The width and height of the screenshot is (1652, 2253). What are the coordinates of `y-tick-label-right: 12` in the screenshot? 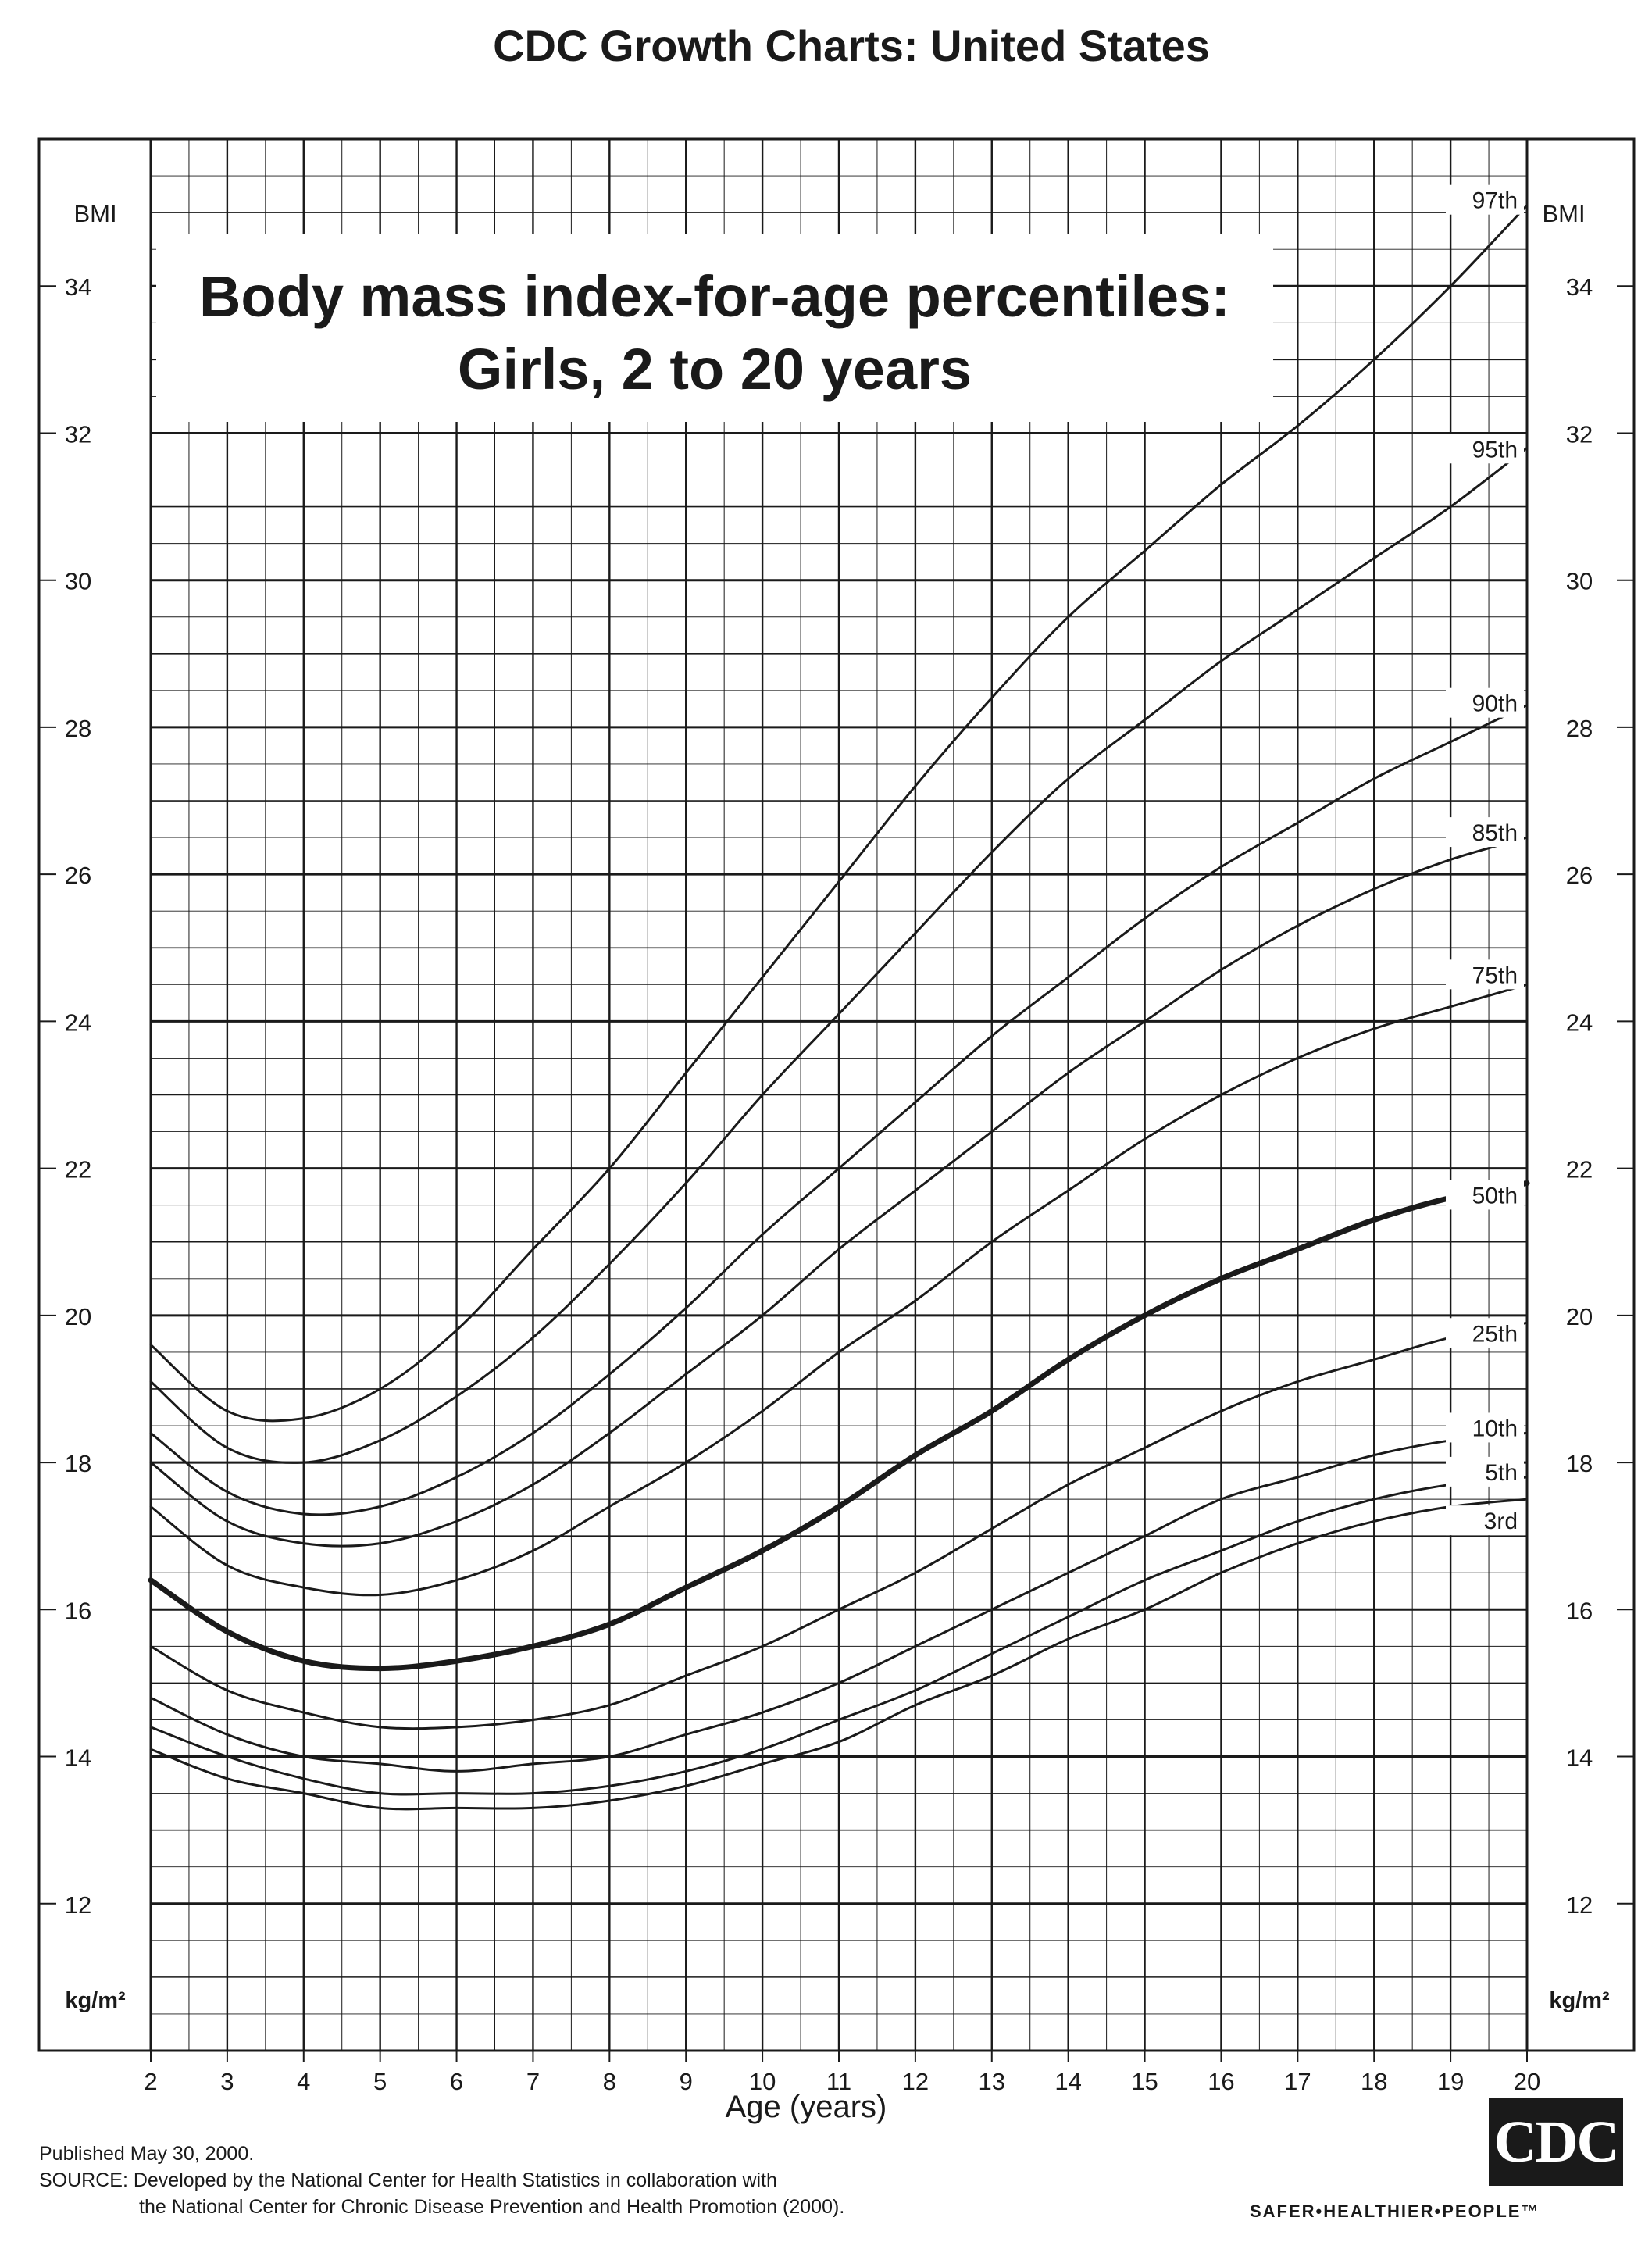 It's located at (1579, 1905).